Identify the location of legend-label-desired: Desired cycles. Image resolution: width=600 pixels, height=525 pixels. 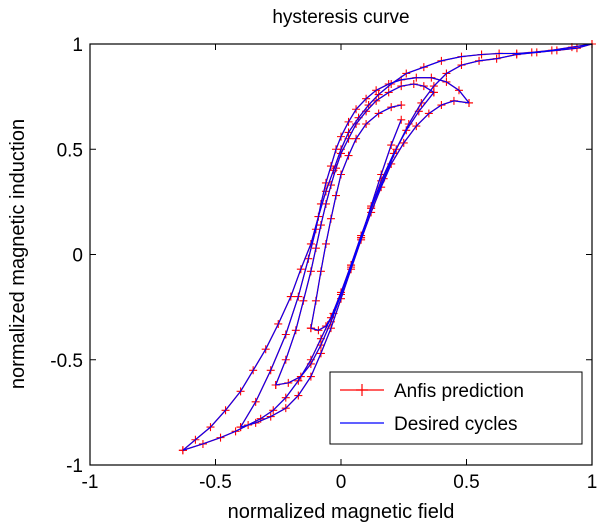
(456, 424).